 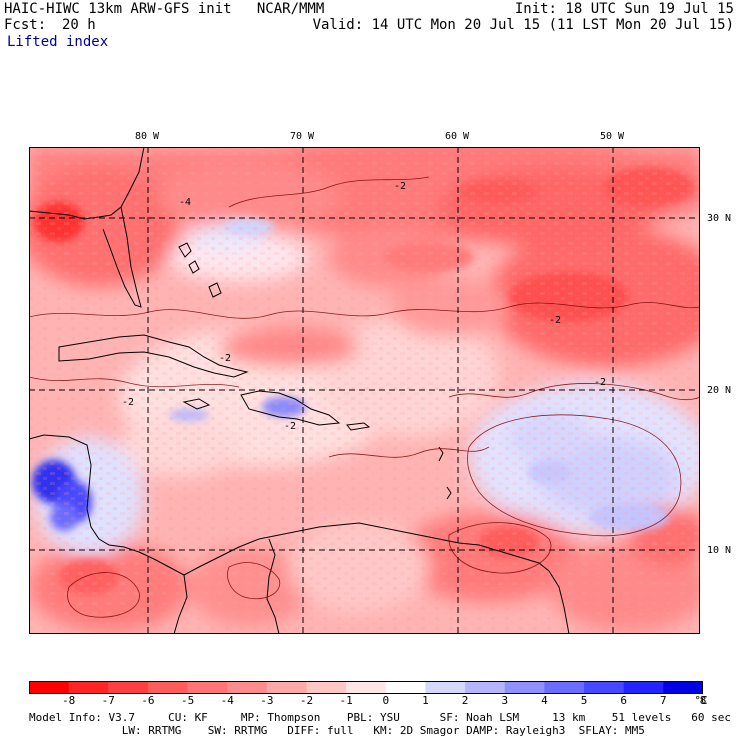 I want to click on contour-label-1: -2, so click(x=128, y=402).